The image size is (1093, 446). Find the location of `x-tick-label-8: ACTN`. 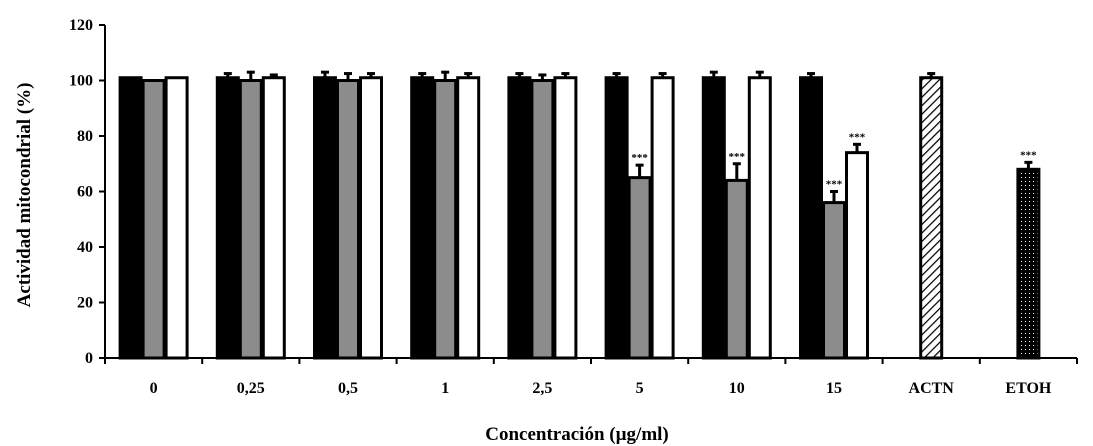

x-tick-label-8: ACTN is located at coordinates (932, 388).